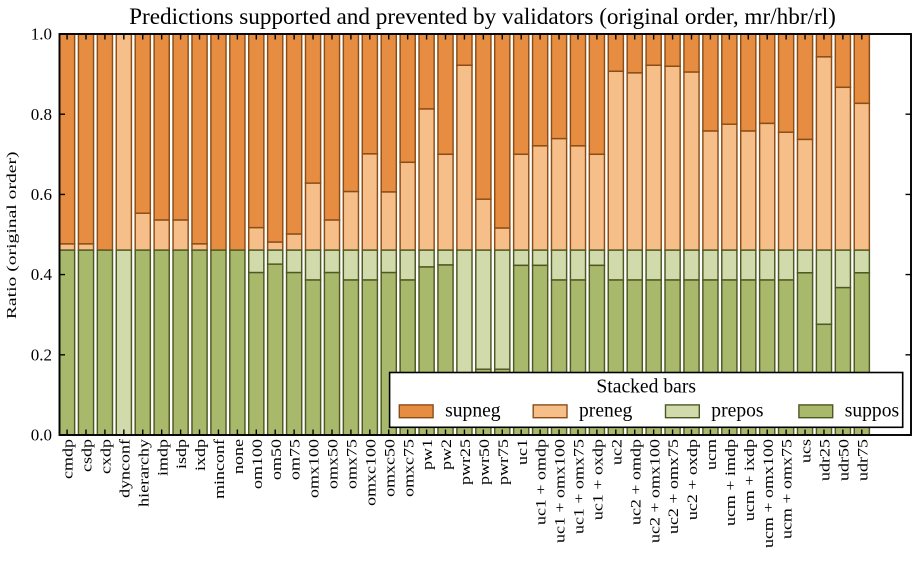  I want to click on svg-text: ucs, so click(805, 451).